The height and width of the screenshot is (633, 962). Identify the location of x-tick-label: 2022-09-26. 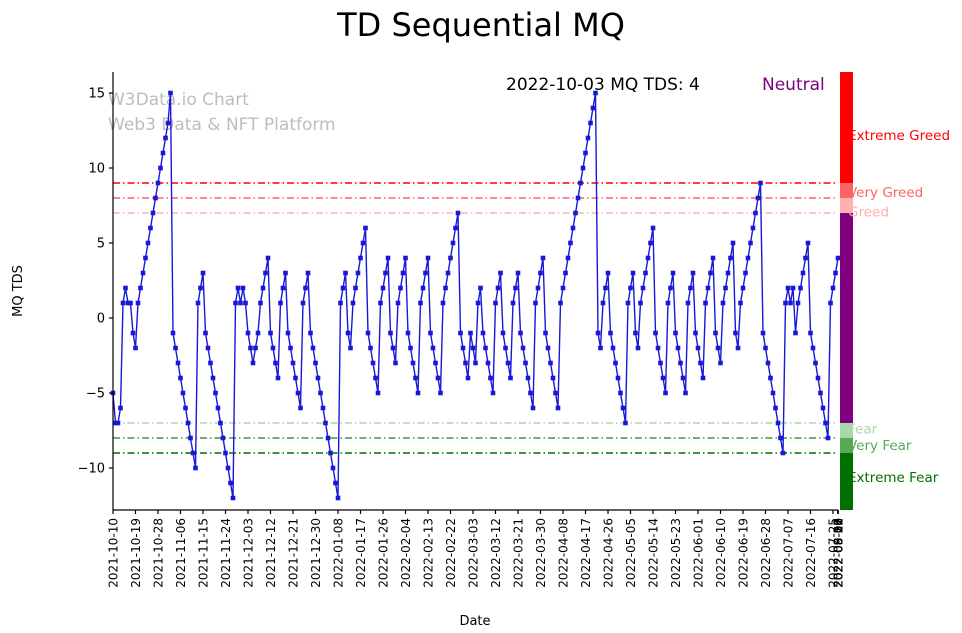
(839, 553).